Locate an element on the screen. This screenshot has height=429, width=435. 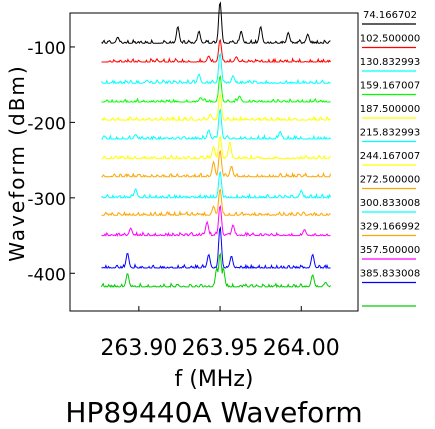
x-axis-label: f (MHz) is located at coordinates (214, 379).